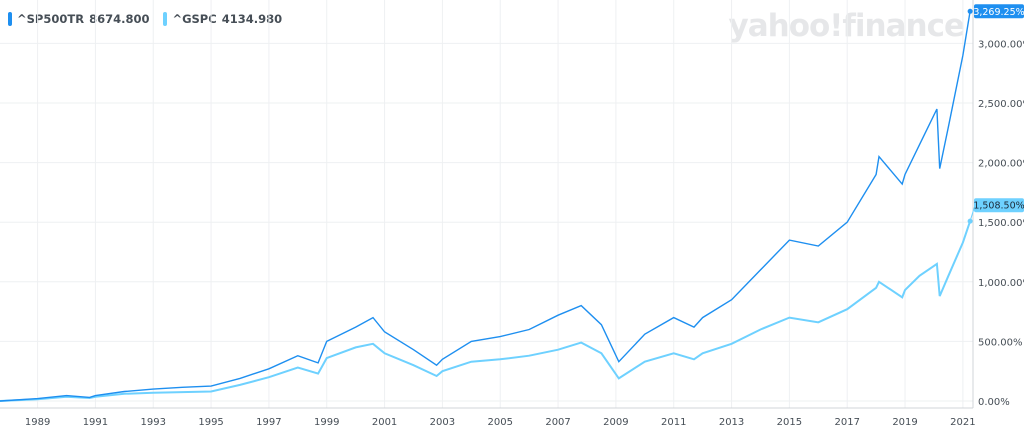  Describe the element at coordinates (789, 422) in the screenshot. I see `x-tick-label: 2015` at that location.